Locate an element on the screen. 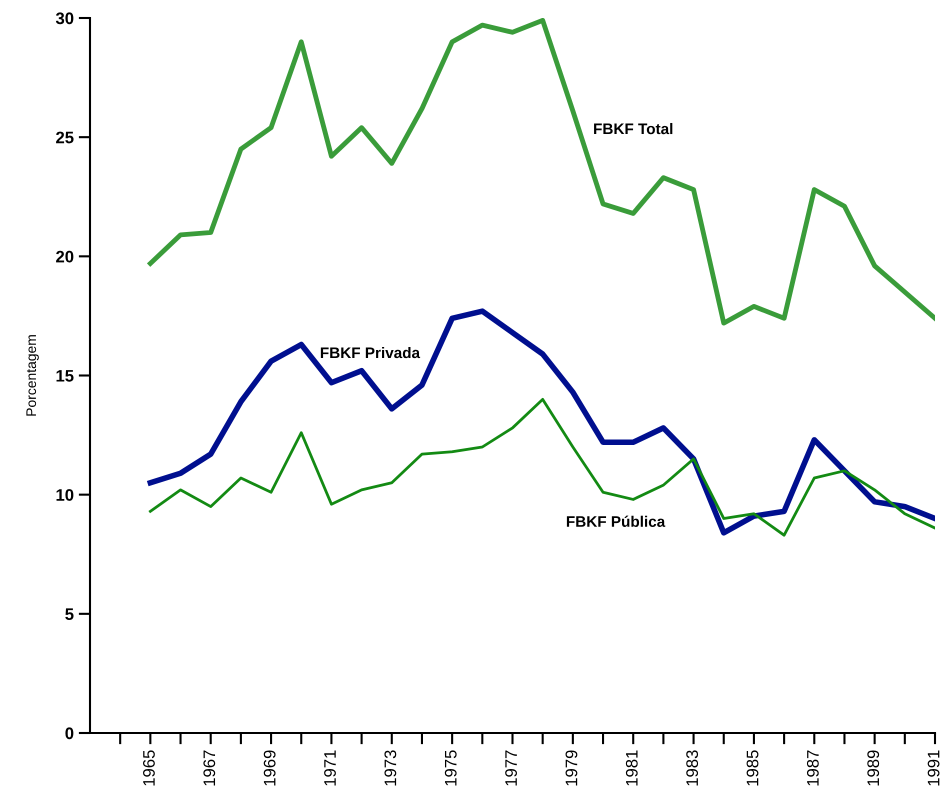  x-tick-label: 1989 is located at coordinates (873, 768).